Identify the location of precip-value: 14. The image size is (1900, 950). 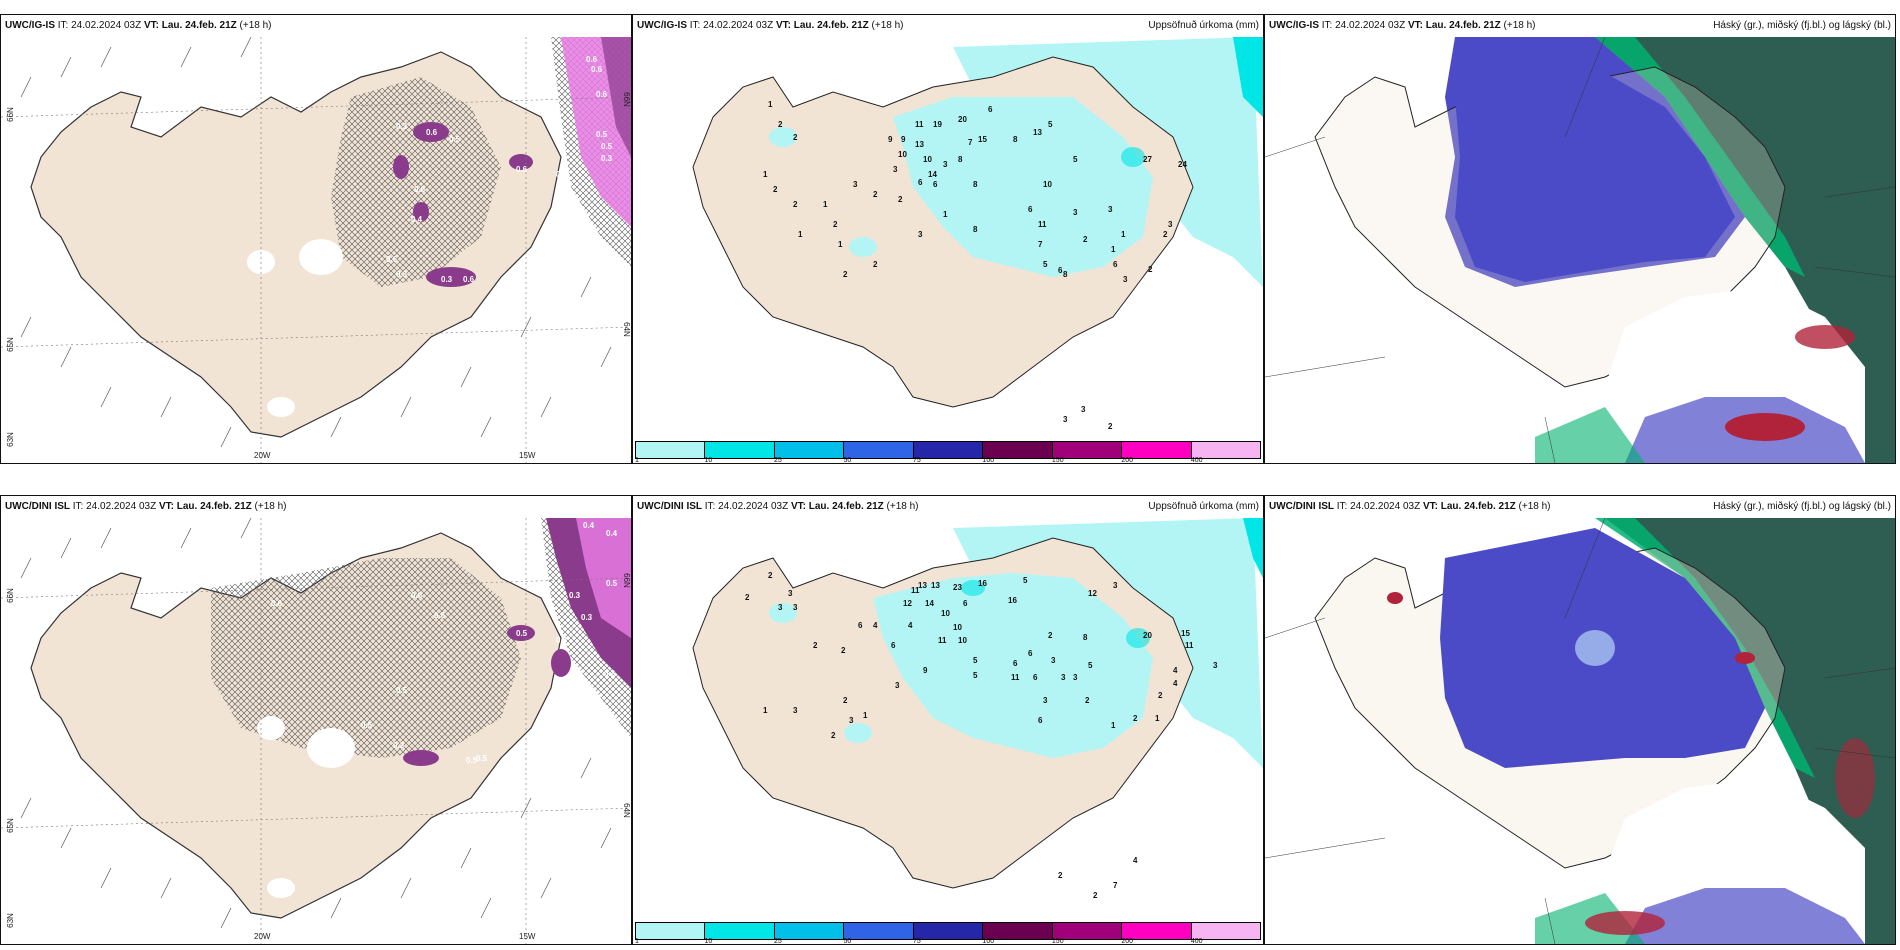
(929, 603).